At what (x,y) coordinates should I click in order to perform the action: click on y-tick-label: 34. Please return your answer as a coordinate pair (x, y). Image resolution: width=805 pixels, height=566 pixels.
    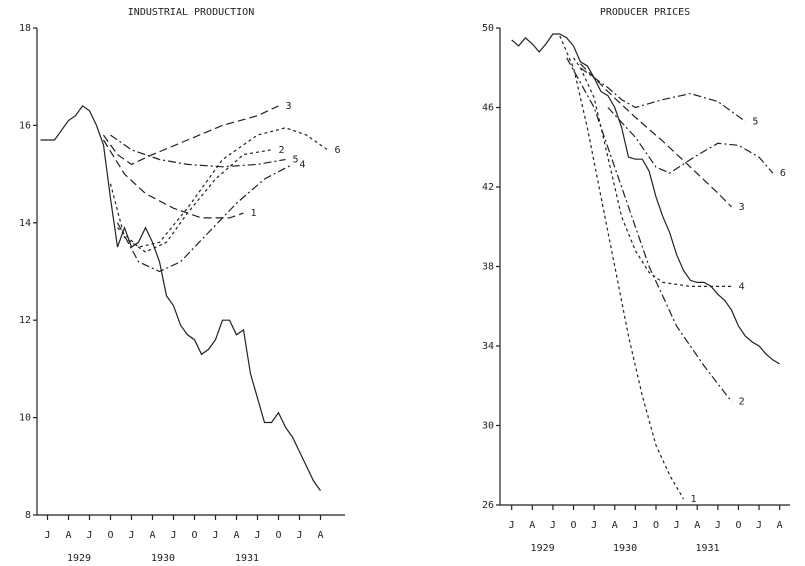
    Looking at the image, I should click on (488, 346).